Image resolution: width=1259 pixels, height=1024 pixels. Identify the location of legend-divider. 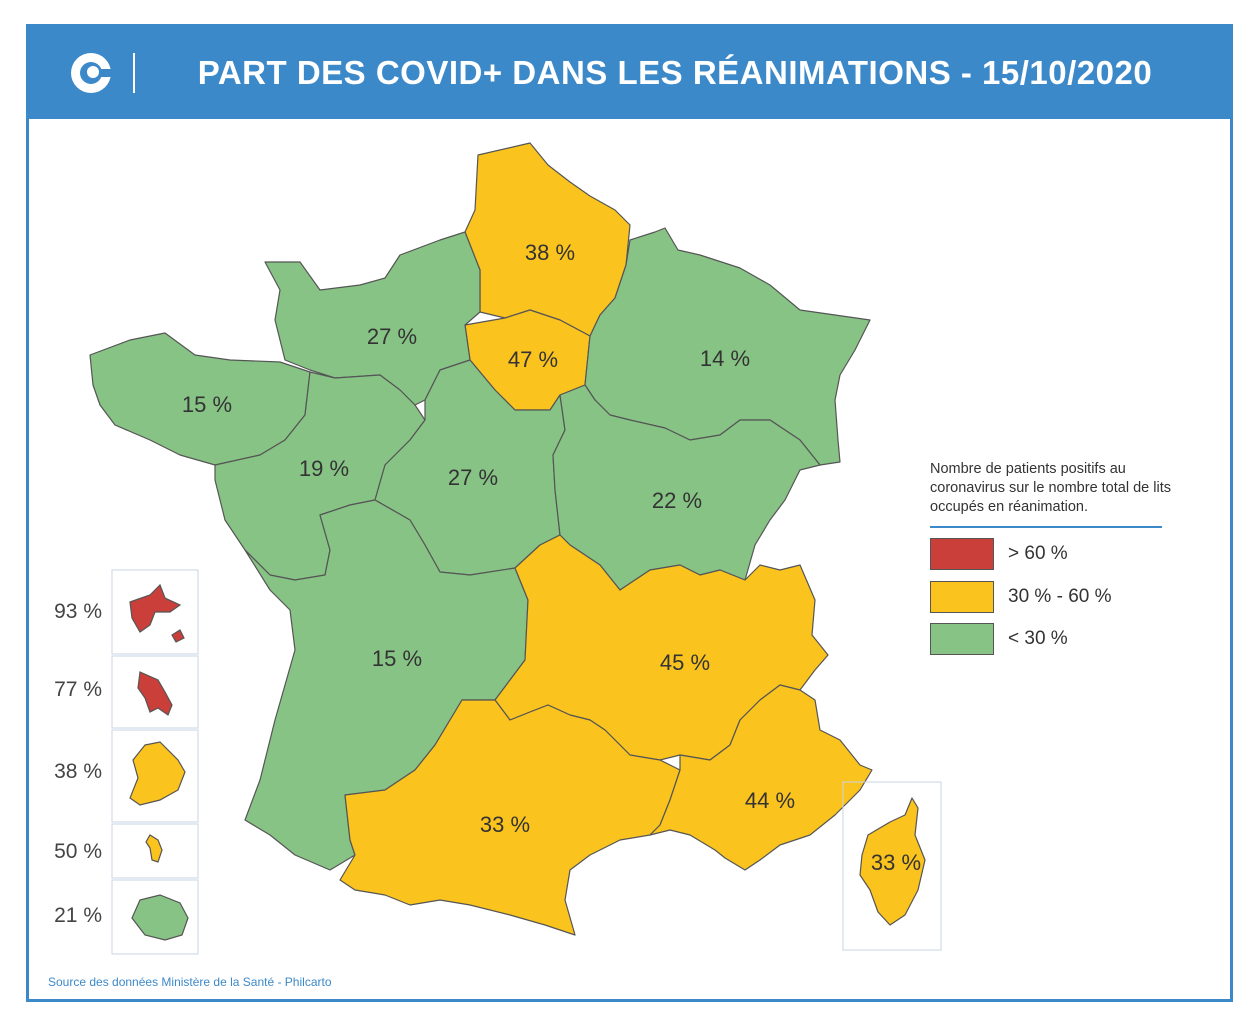
(1046, 527).